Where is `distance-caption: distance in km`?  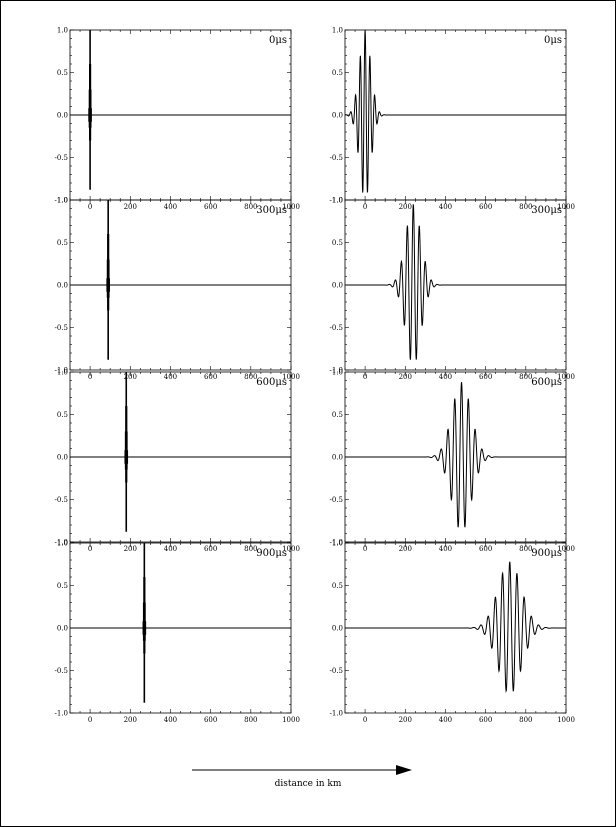
distance-caption: distance in km is located at coordinates (308, 784).